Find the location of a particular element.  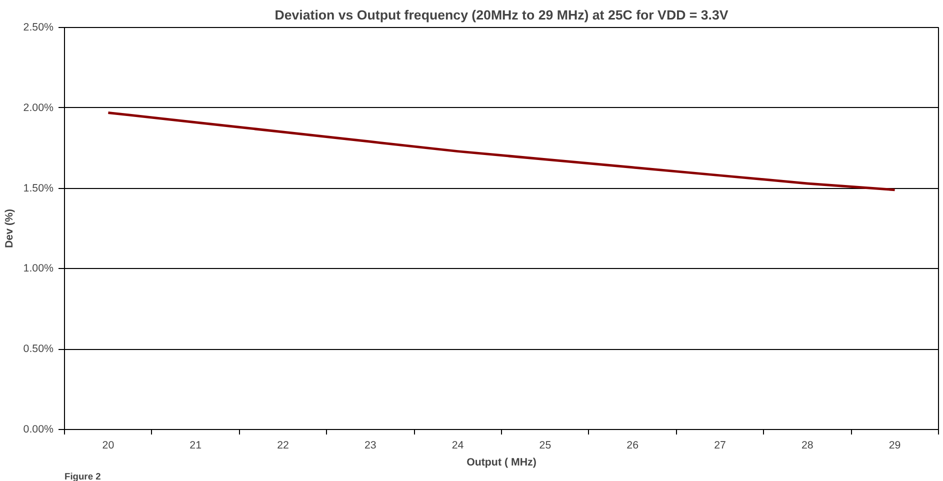

x-tick-label: 28 is located at coordinates (807, 446).